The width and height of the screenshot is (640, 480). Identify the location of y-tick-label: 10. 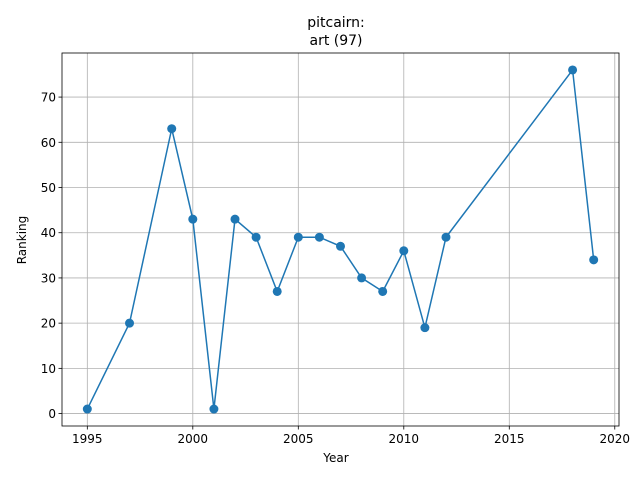
(48, 369).